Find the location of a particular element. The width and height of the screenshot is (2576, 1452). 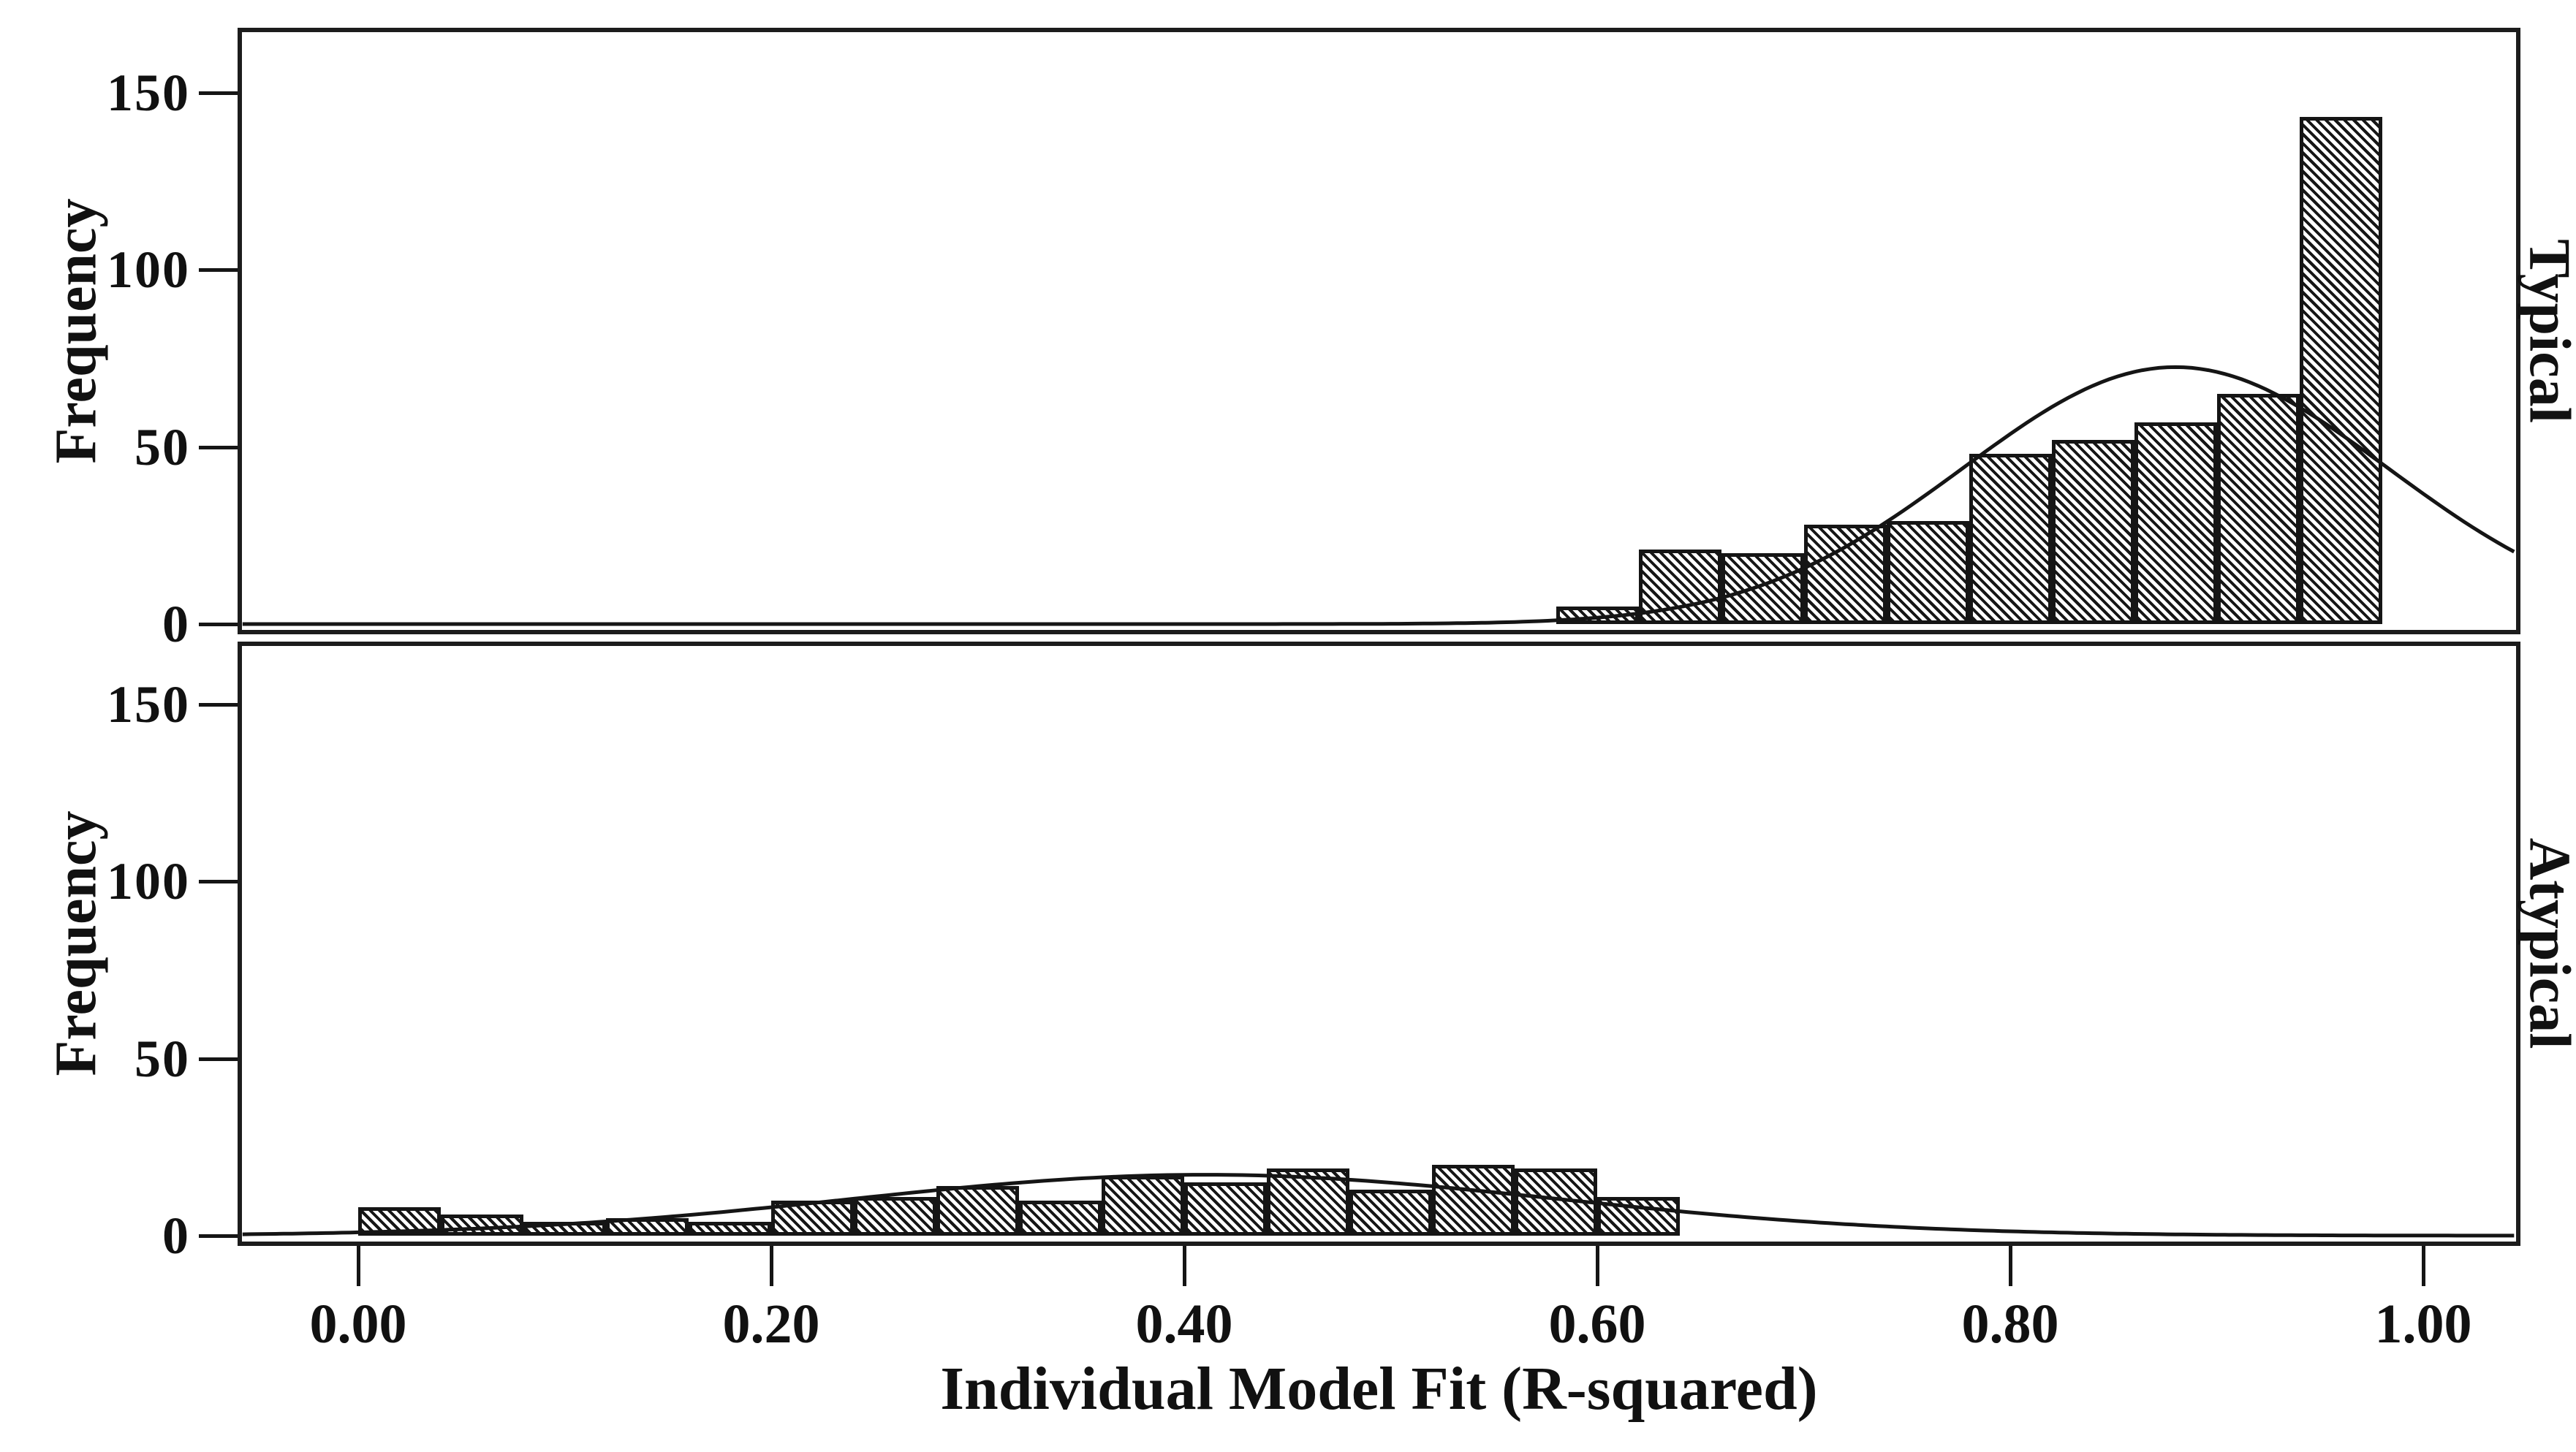

panel-row-label-atypical: Atypical is located at coordinates (2546, 943).